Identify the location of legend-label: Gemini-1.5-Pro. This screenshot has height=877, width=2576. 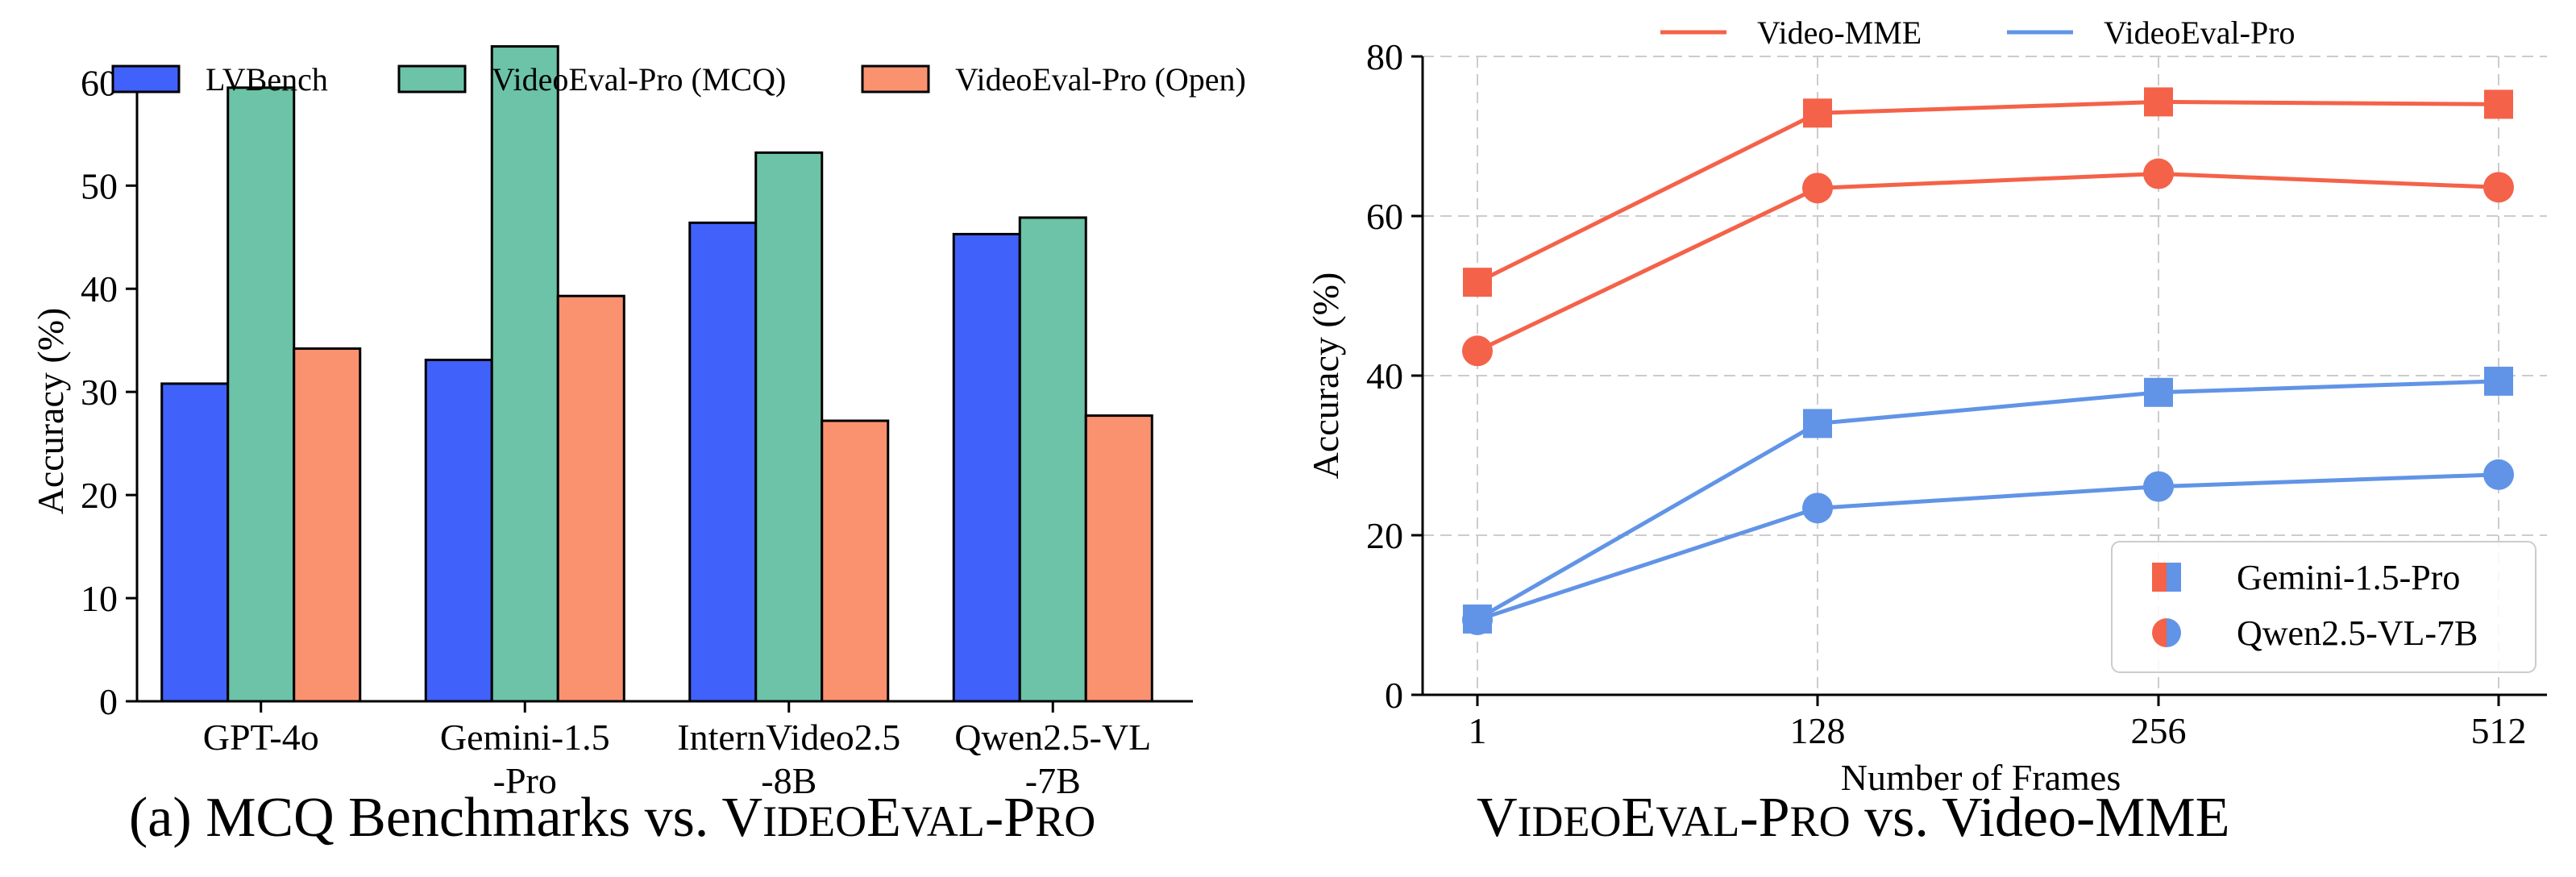
(2348, 577).